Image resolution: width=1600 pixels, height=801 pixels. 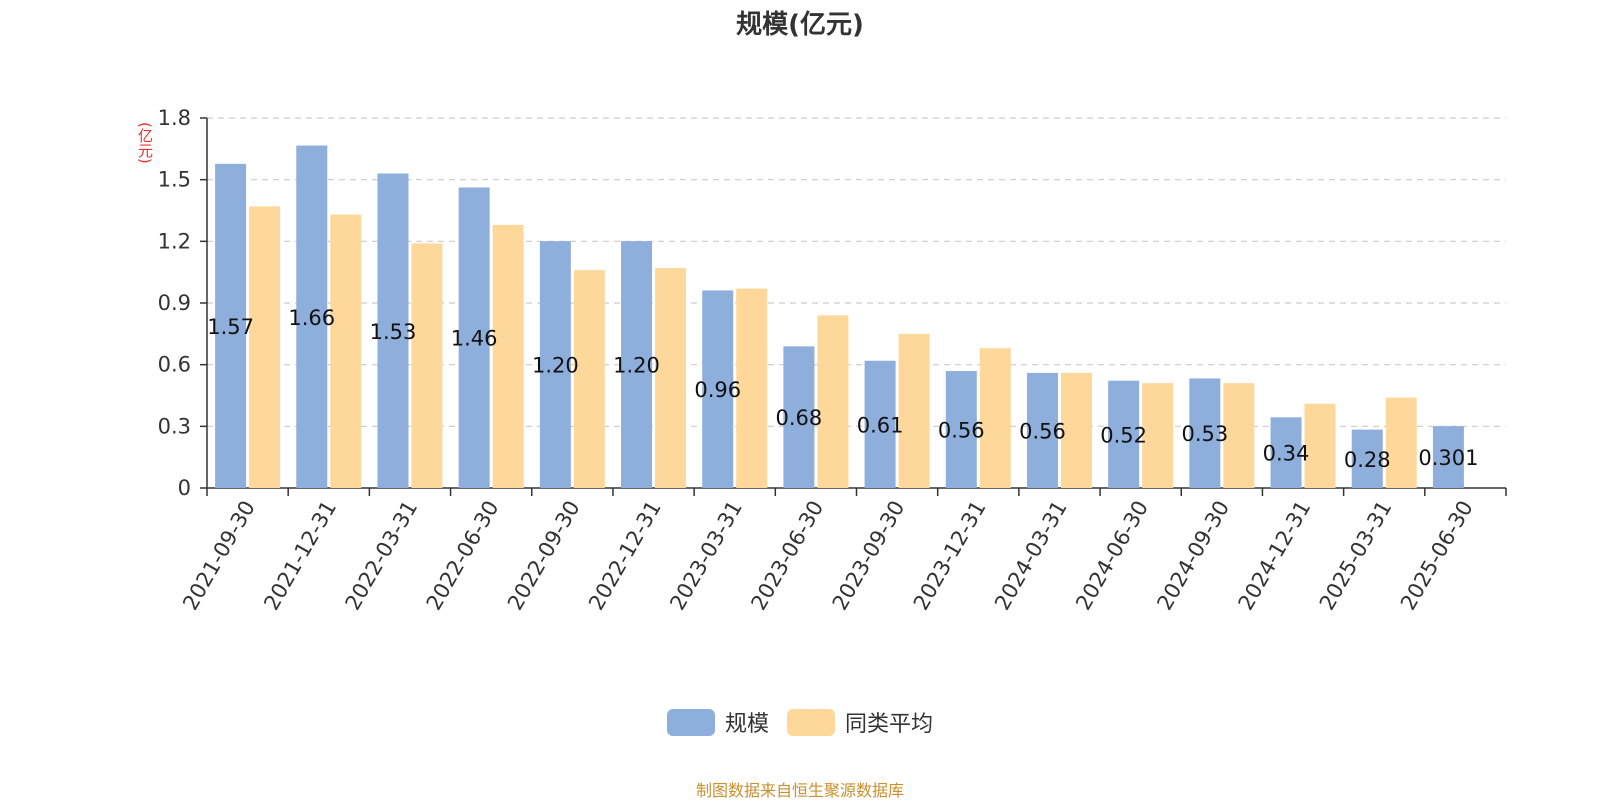 What do you see at coordinates (174, 241) in the screenshot?
I see `y-tick-label: 1.2` at bounding box center [174, 241].